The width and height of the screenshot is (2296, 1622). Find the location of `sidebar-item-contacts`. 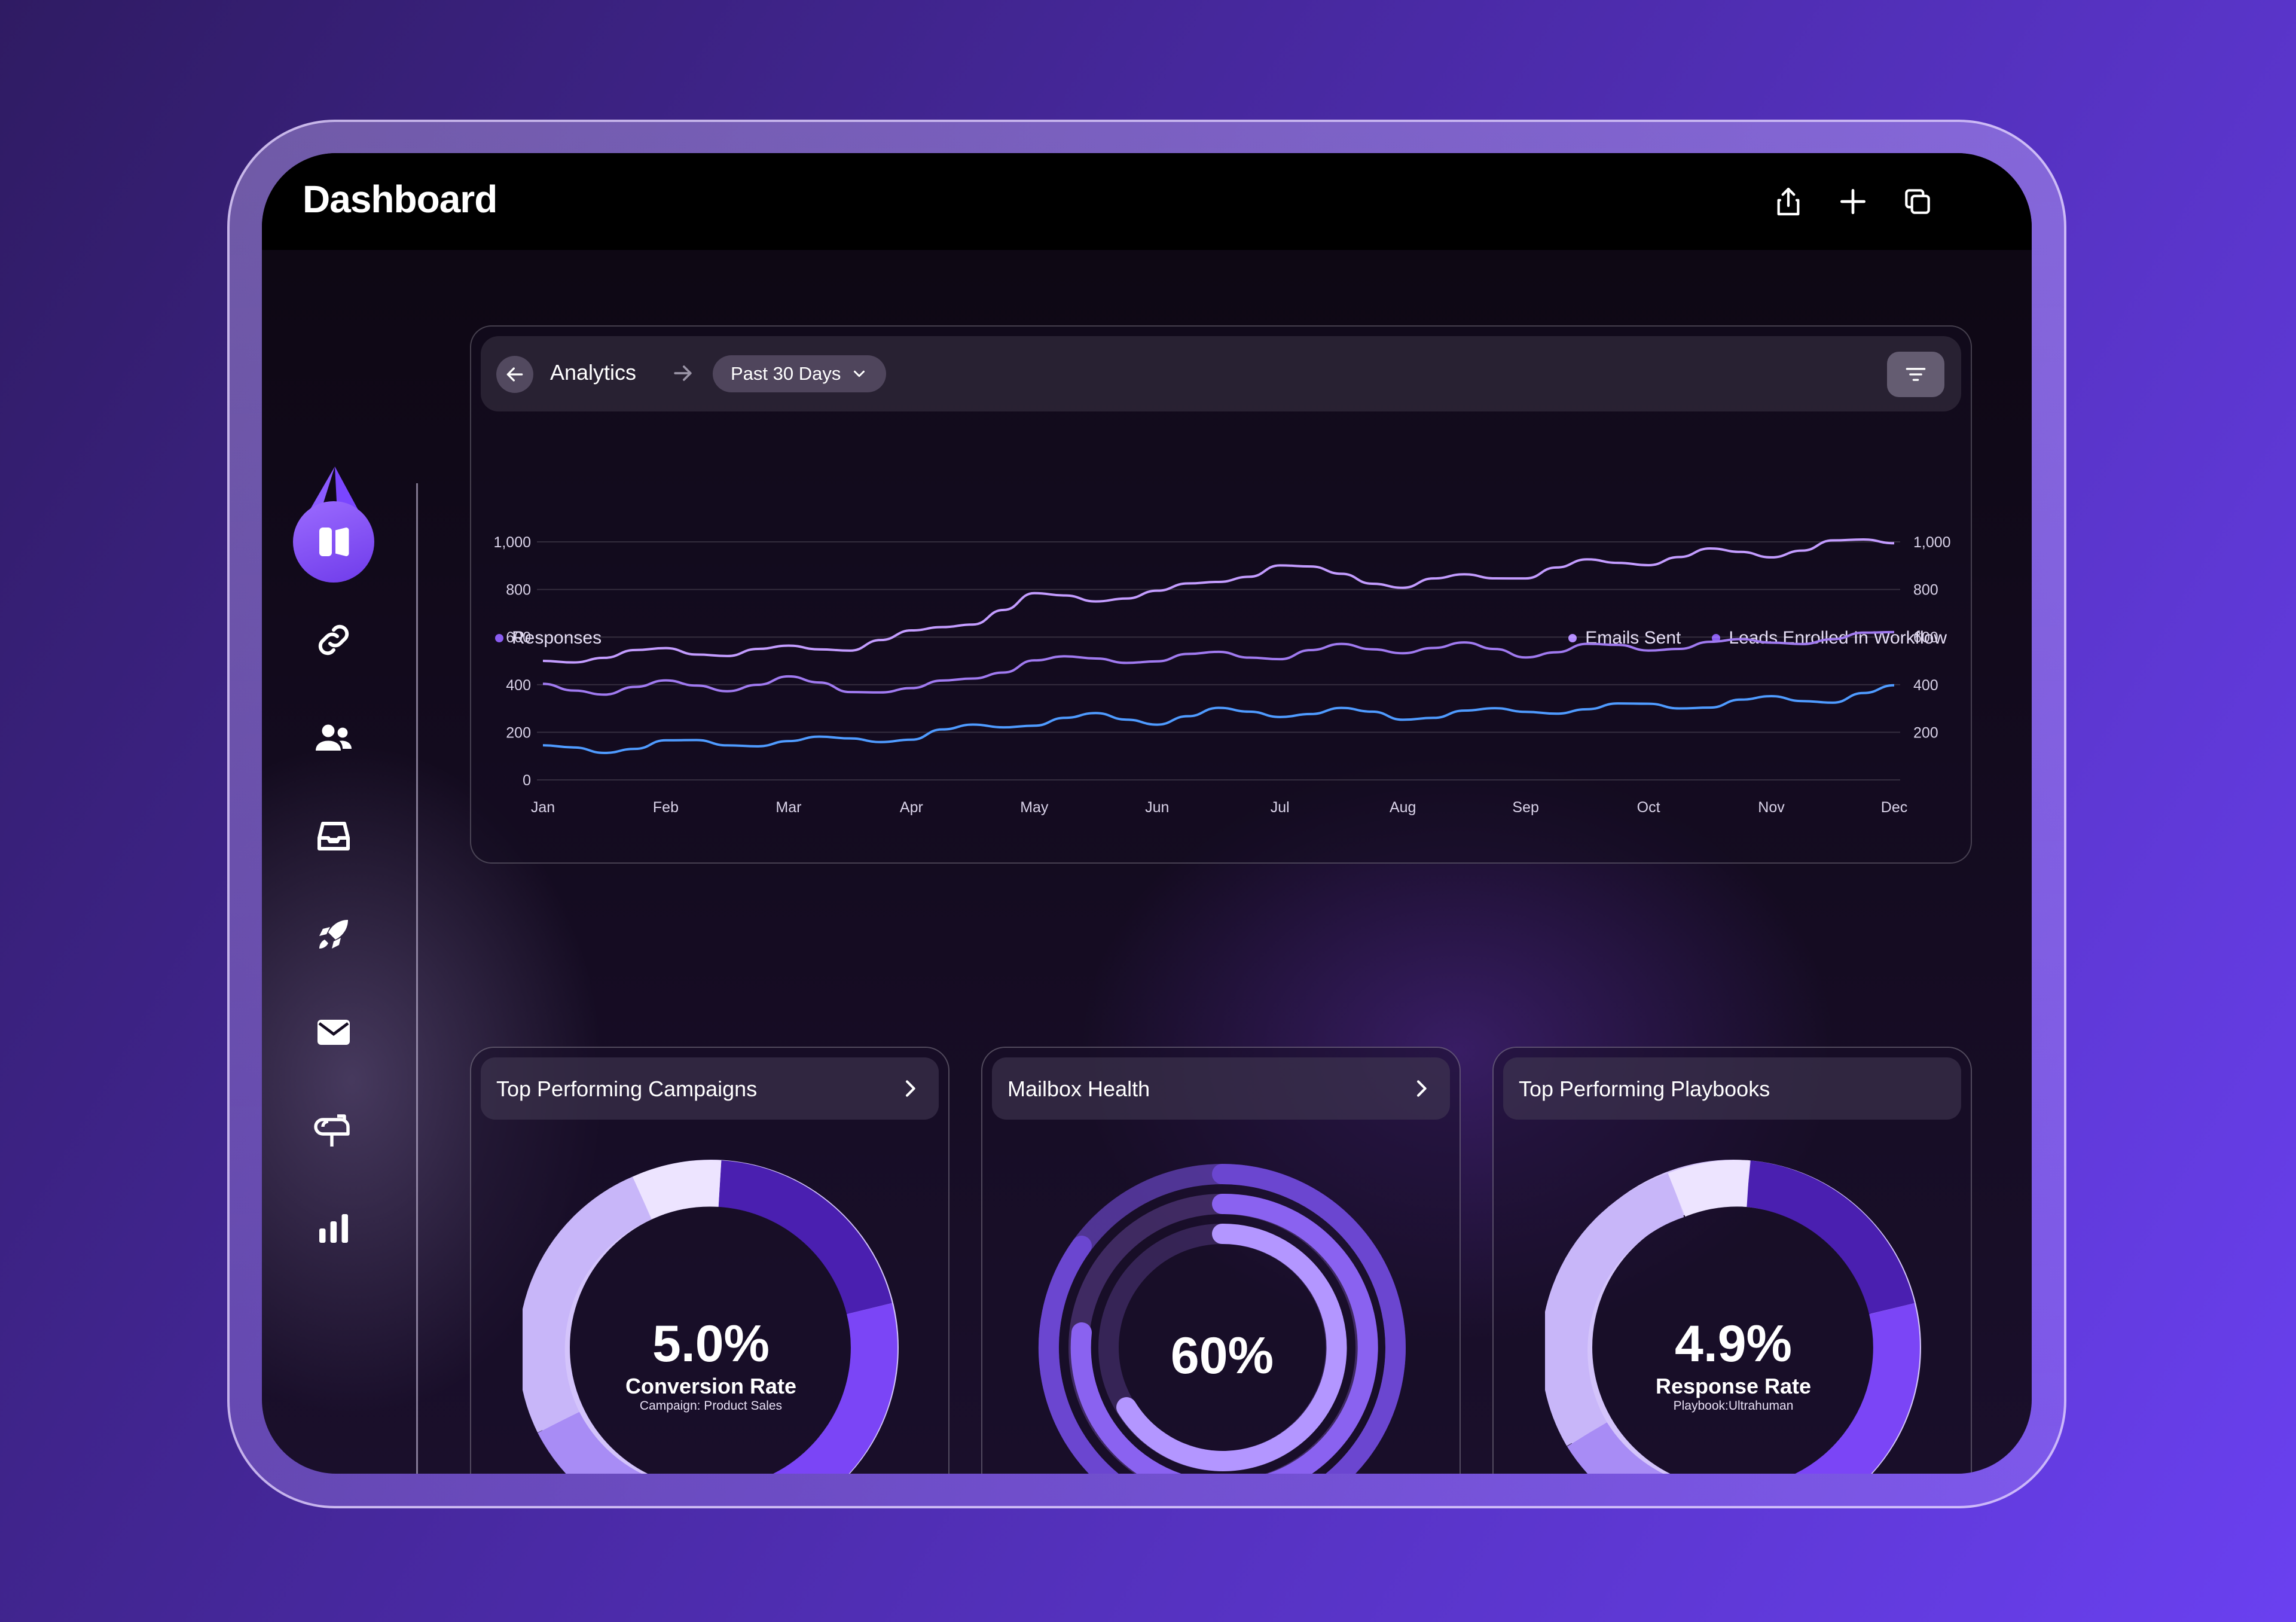

sidebar-item-contacts is located at coordinates (333, 738).